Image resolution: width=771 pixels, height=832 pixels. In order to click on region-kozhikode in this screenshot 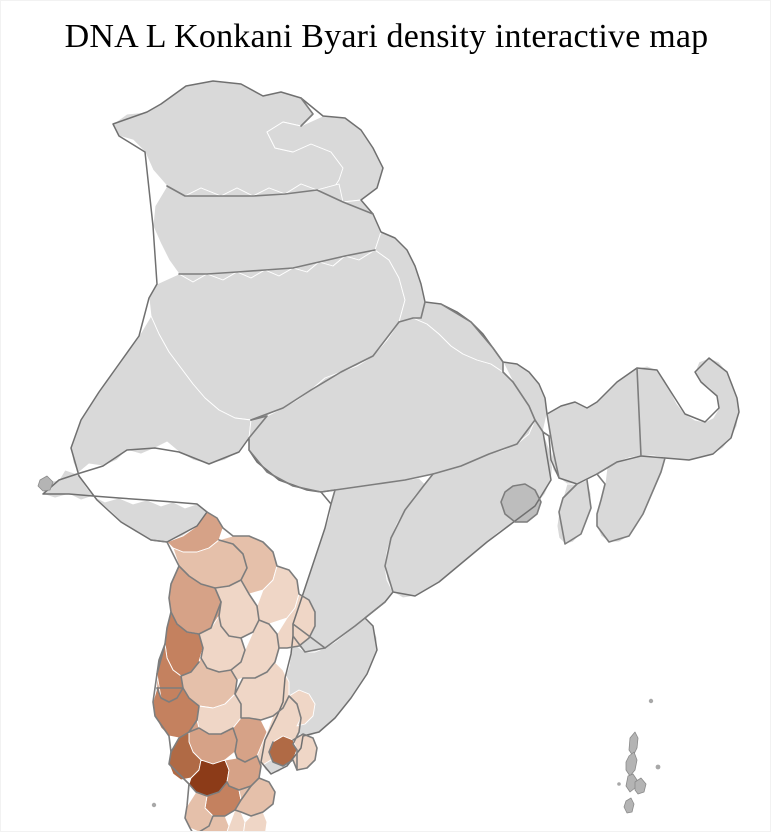, I will do `click(226, 821)`.